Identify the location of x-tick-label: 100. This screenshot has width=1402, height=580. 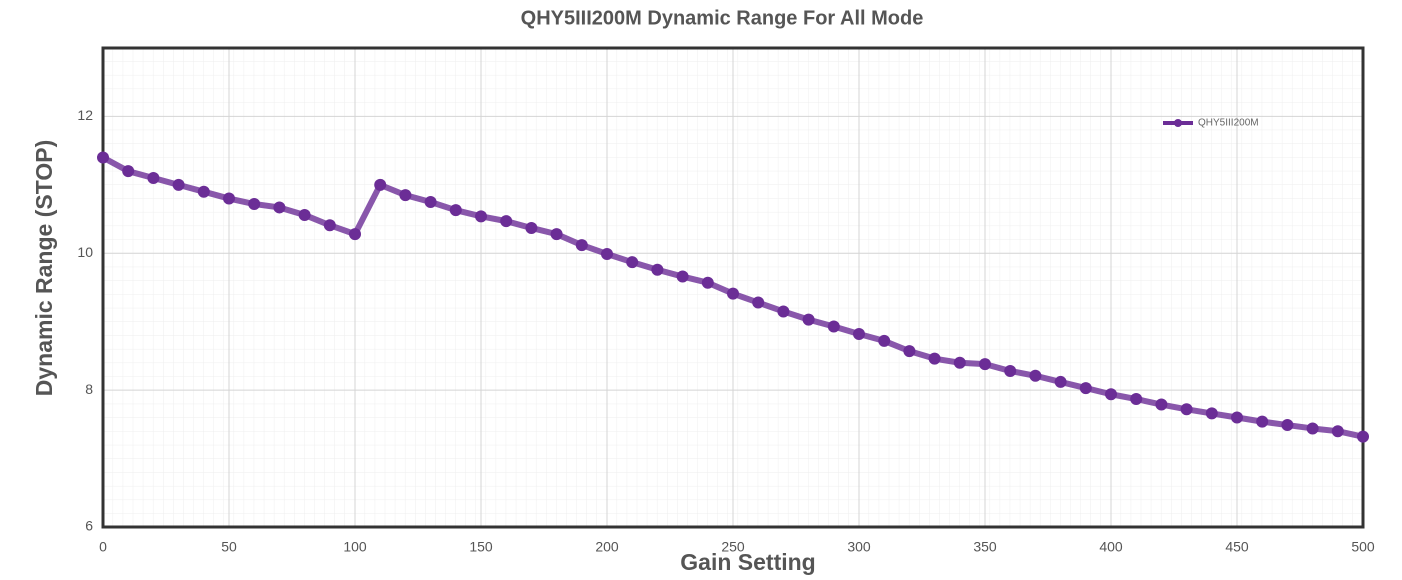
(355, 547).